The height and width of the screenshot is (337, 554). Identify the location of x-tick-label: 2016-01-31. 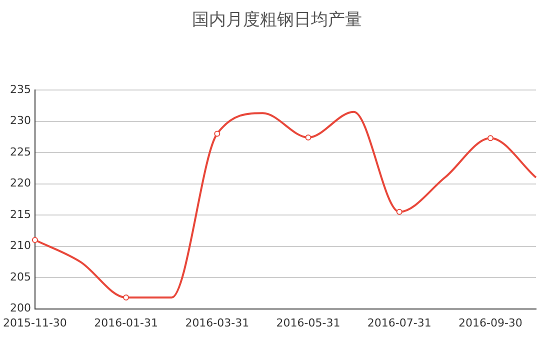
(126, 323).